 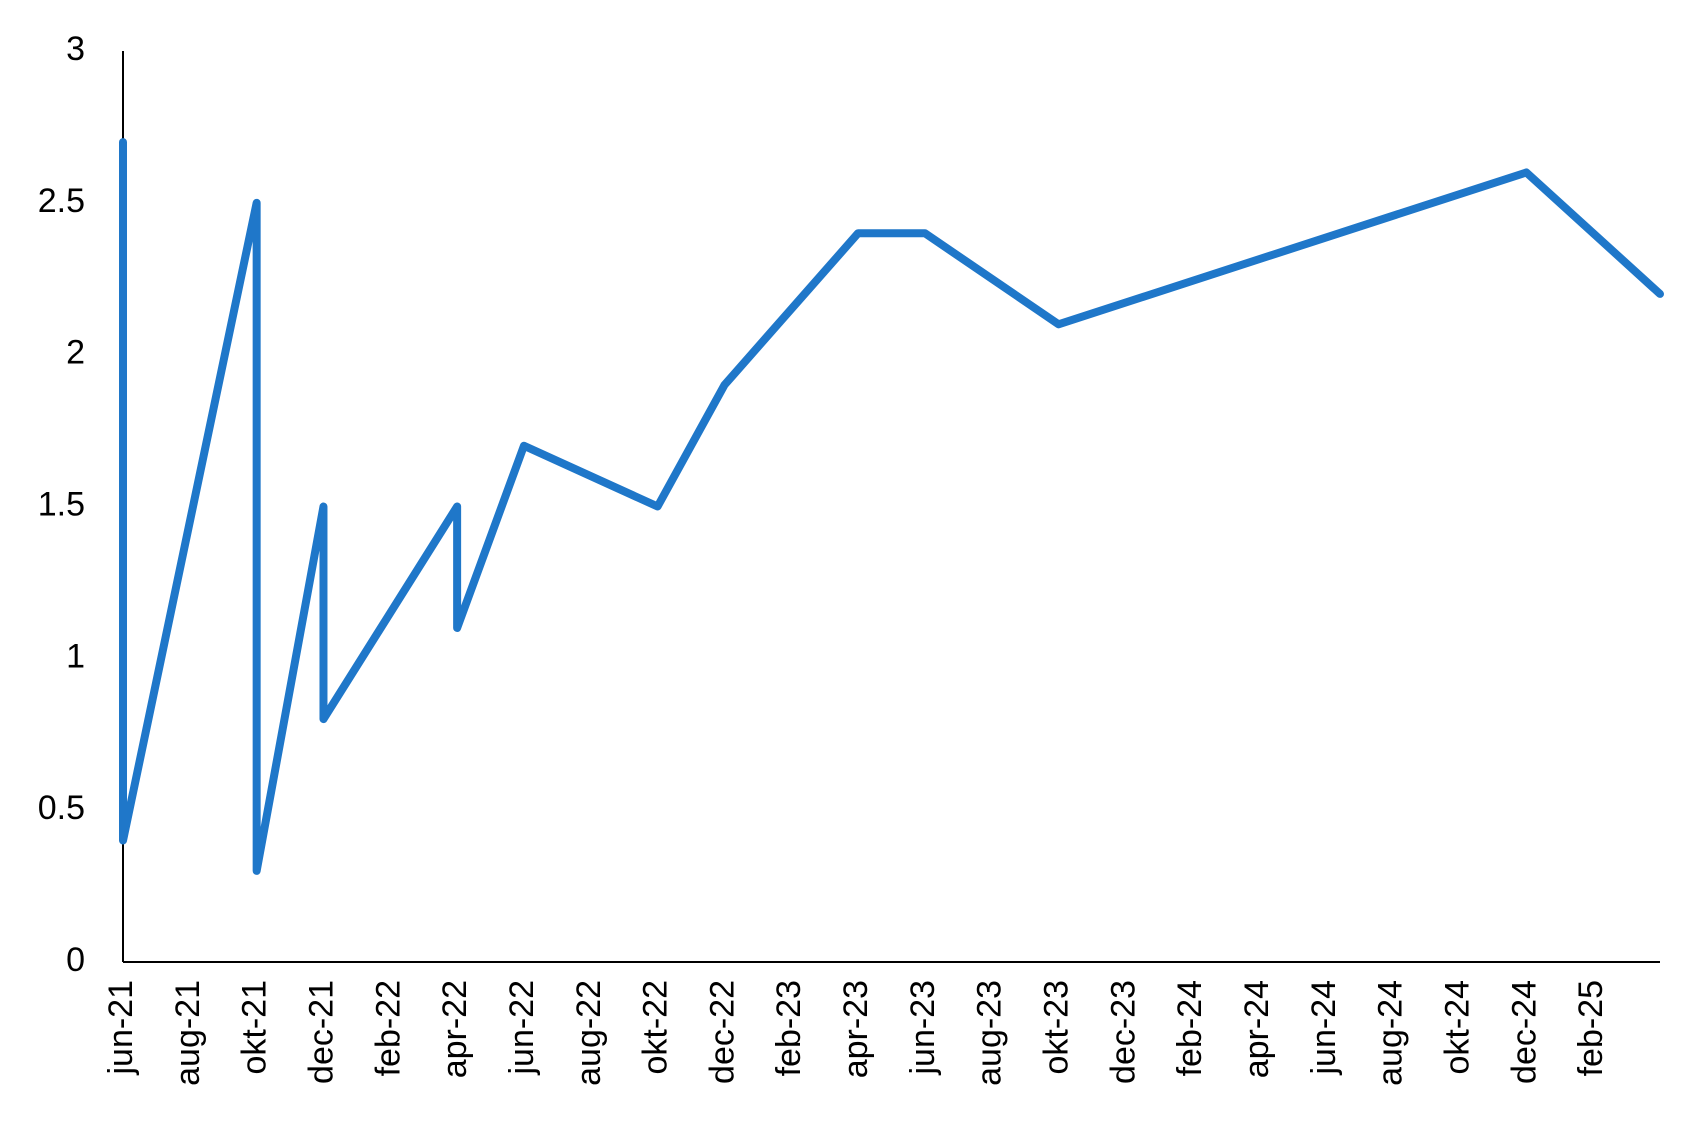 What do you see at coordinates (388, 1028) in the screenshot?
I see `x-tick-label: feb-22` at bounding box center [388, 1028].